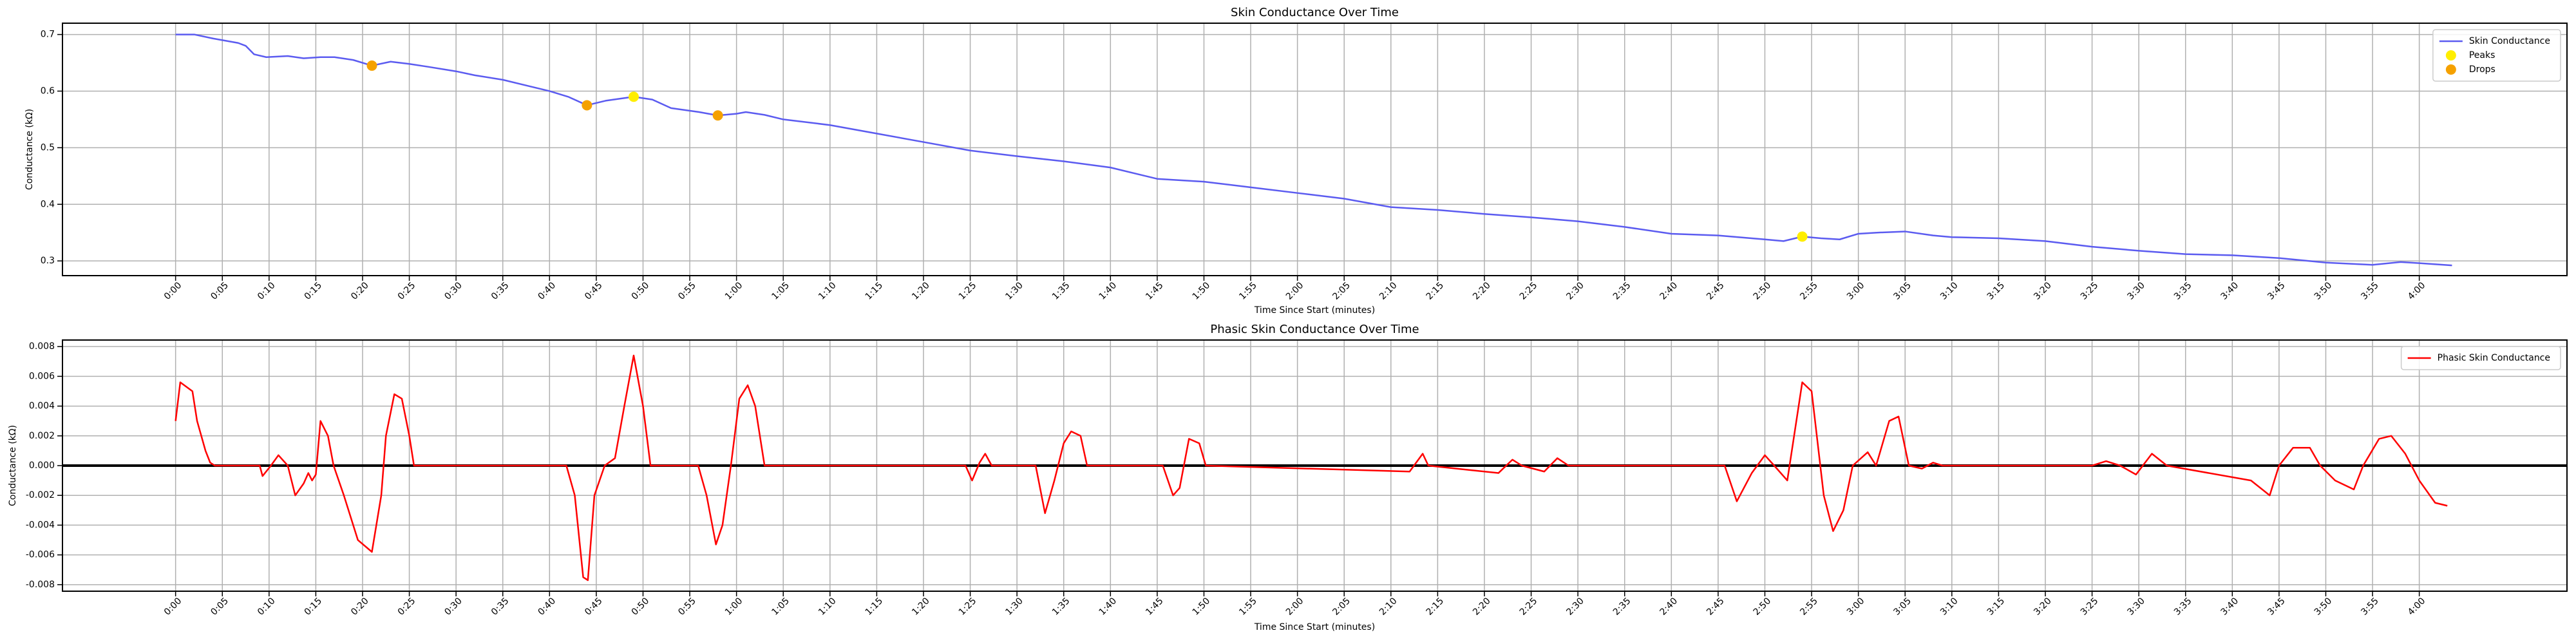 The height and width of the screenshot is (644, 2576). Describe the element at coordinates (48, 147) in the screenshot. I see `y-tick-label: 0.5` at that location.